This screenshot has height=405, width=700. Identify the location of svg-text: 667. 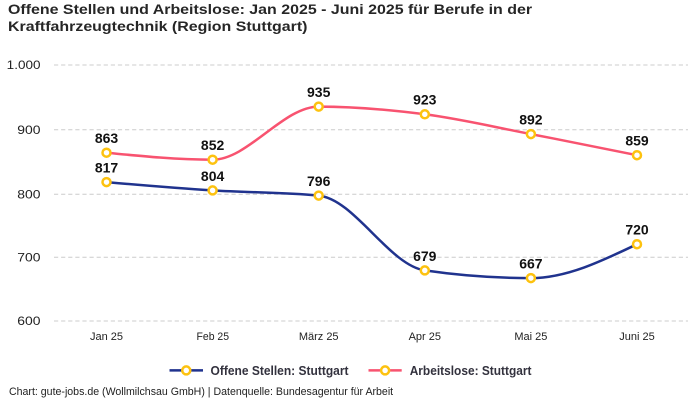
(531, 264).